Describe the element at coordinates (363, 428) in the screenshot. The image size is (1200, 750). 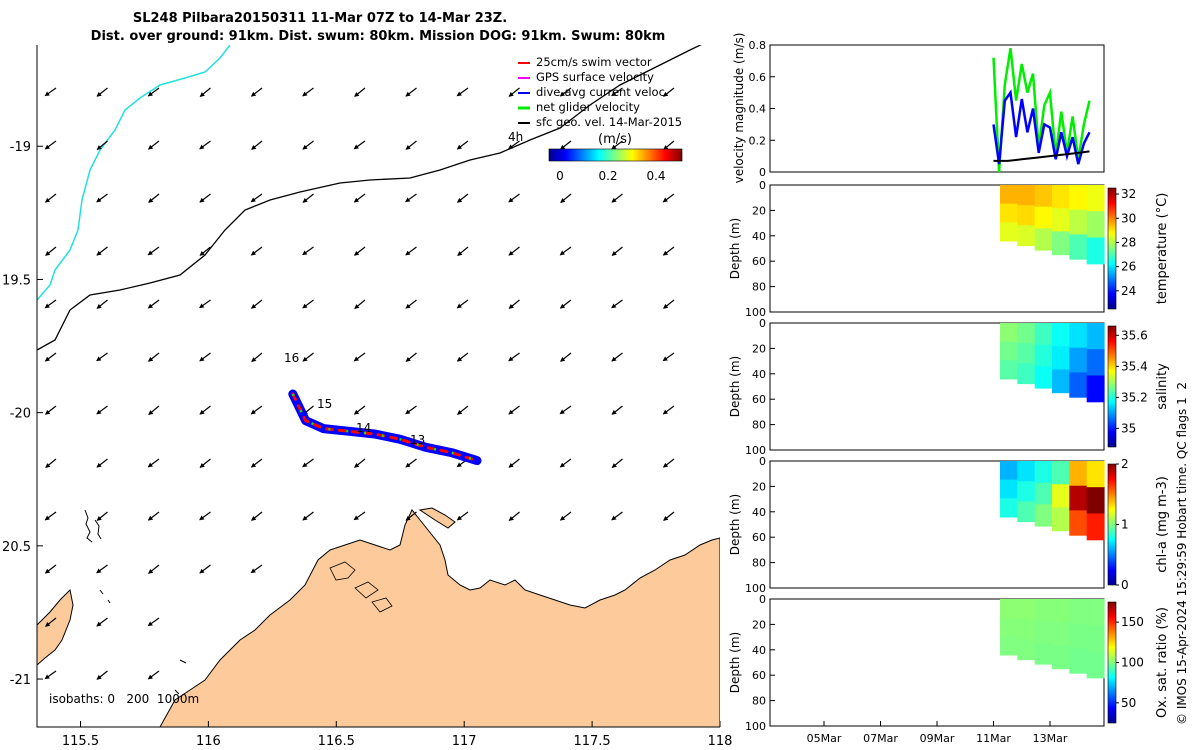
I see `track-label-14: 14` at that location.